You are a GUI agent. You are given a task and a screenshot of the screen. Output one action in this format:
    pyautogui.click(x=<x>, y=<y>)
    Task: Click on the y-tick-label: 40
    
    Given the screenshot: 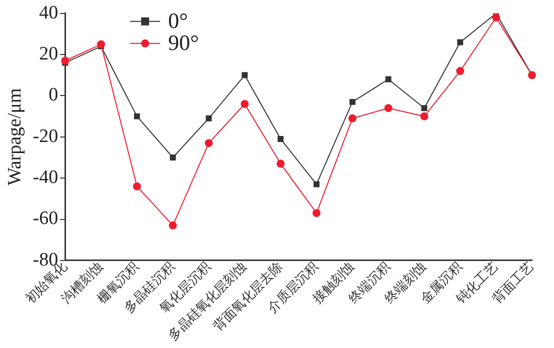 What is the action you would take?
    pyautogui.click(x=48, y=13)
    